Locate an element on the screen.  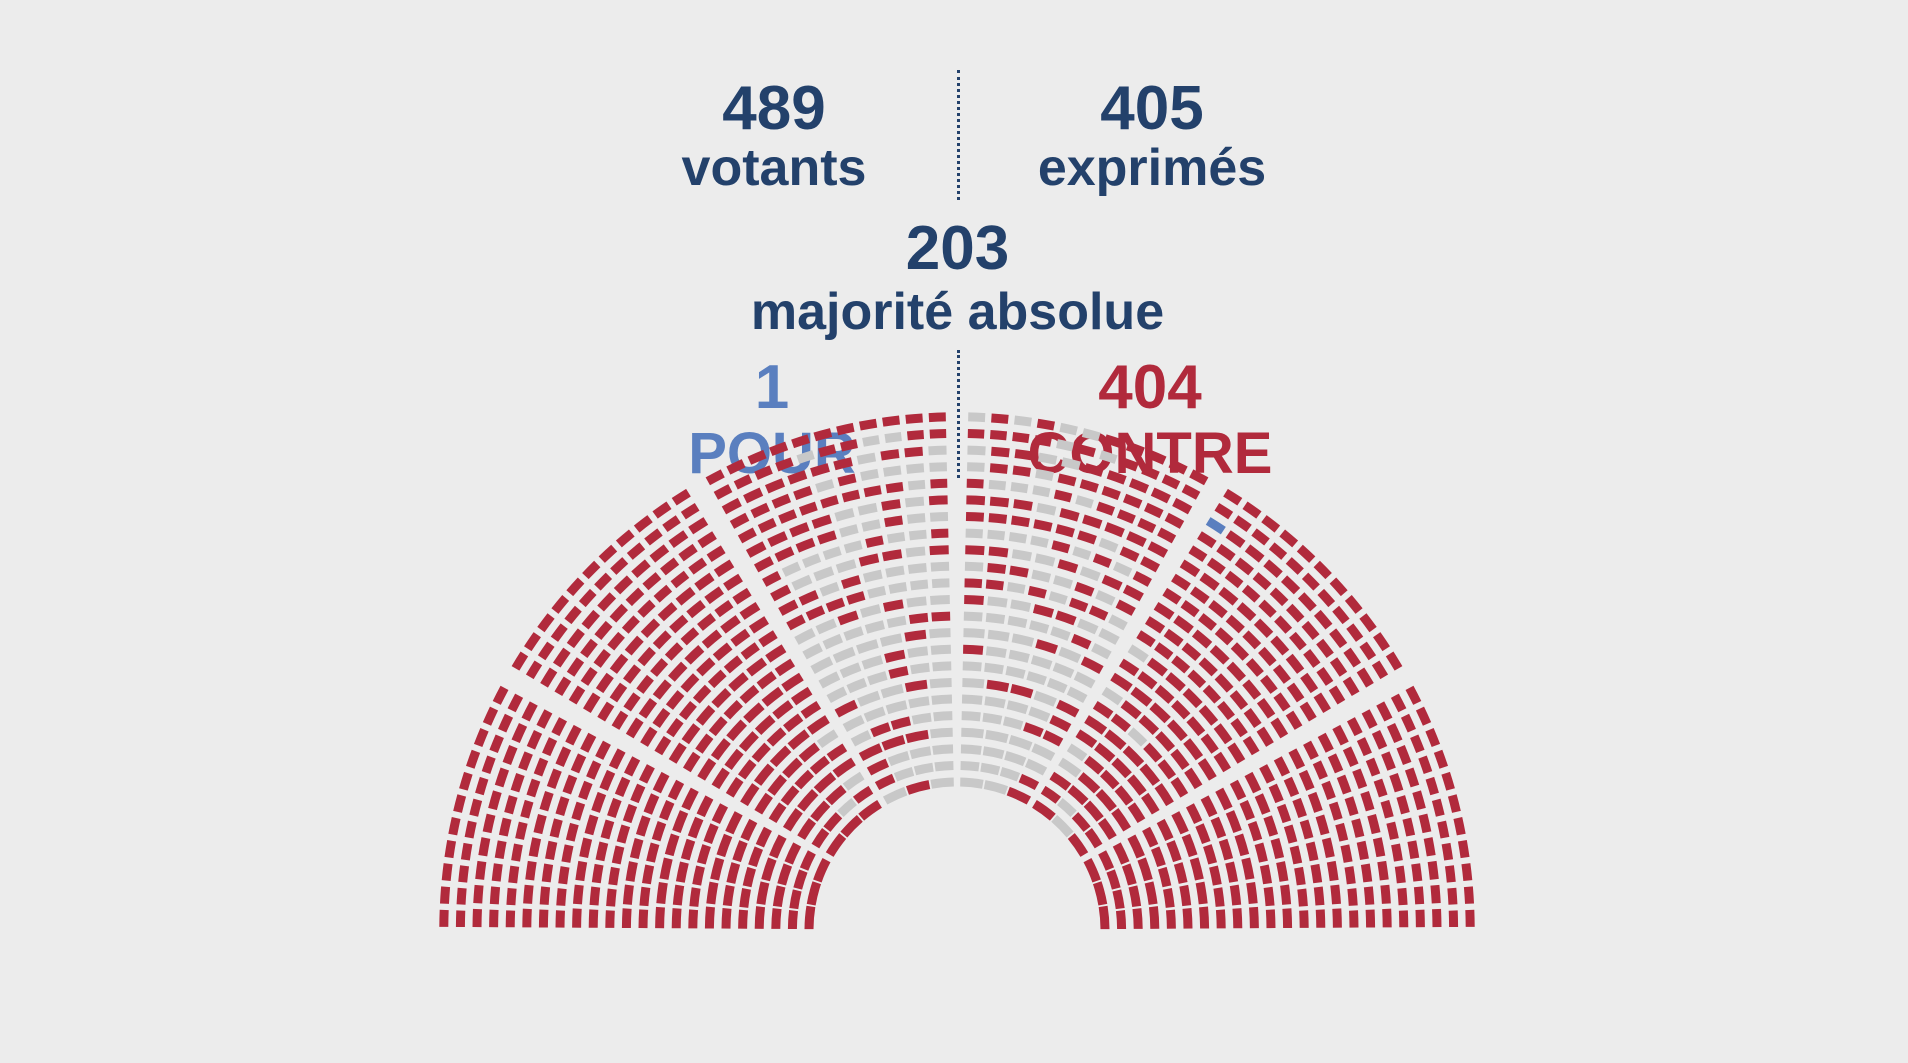
votants-count: 489 is located at coordinates (774, 108).